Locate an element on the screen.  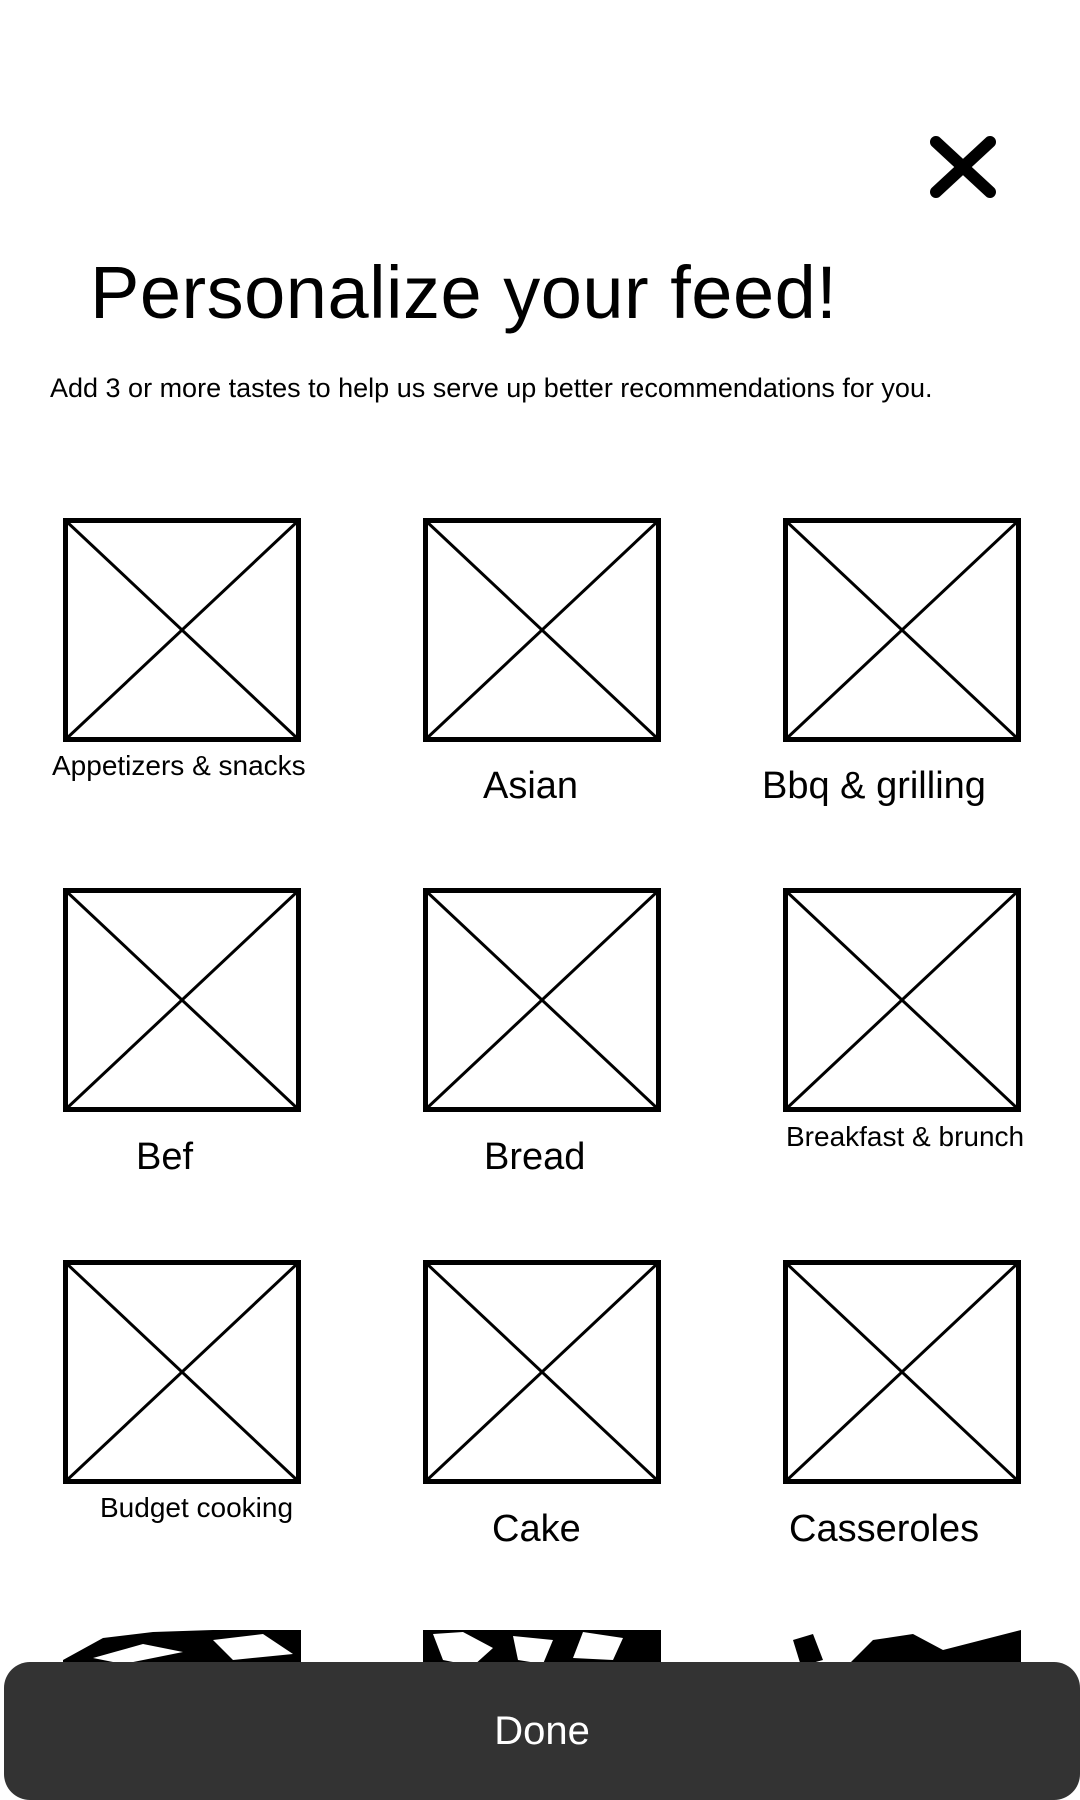
taste-tile-appetizers-snacks is located at coordinates (182, 630).